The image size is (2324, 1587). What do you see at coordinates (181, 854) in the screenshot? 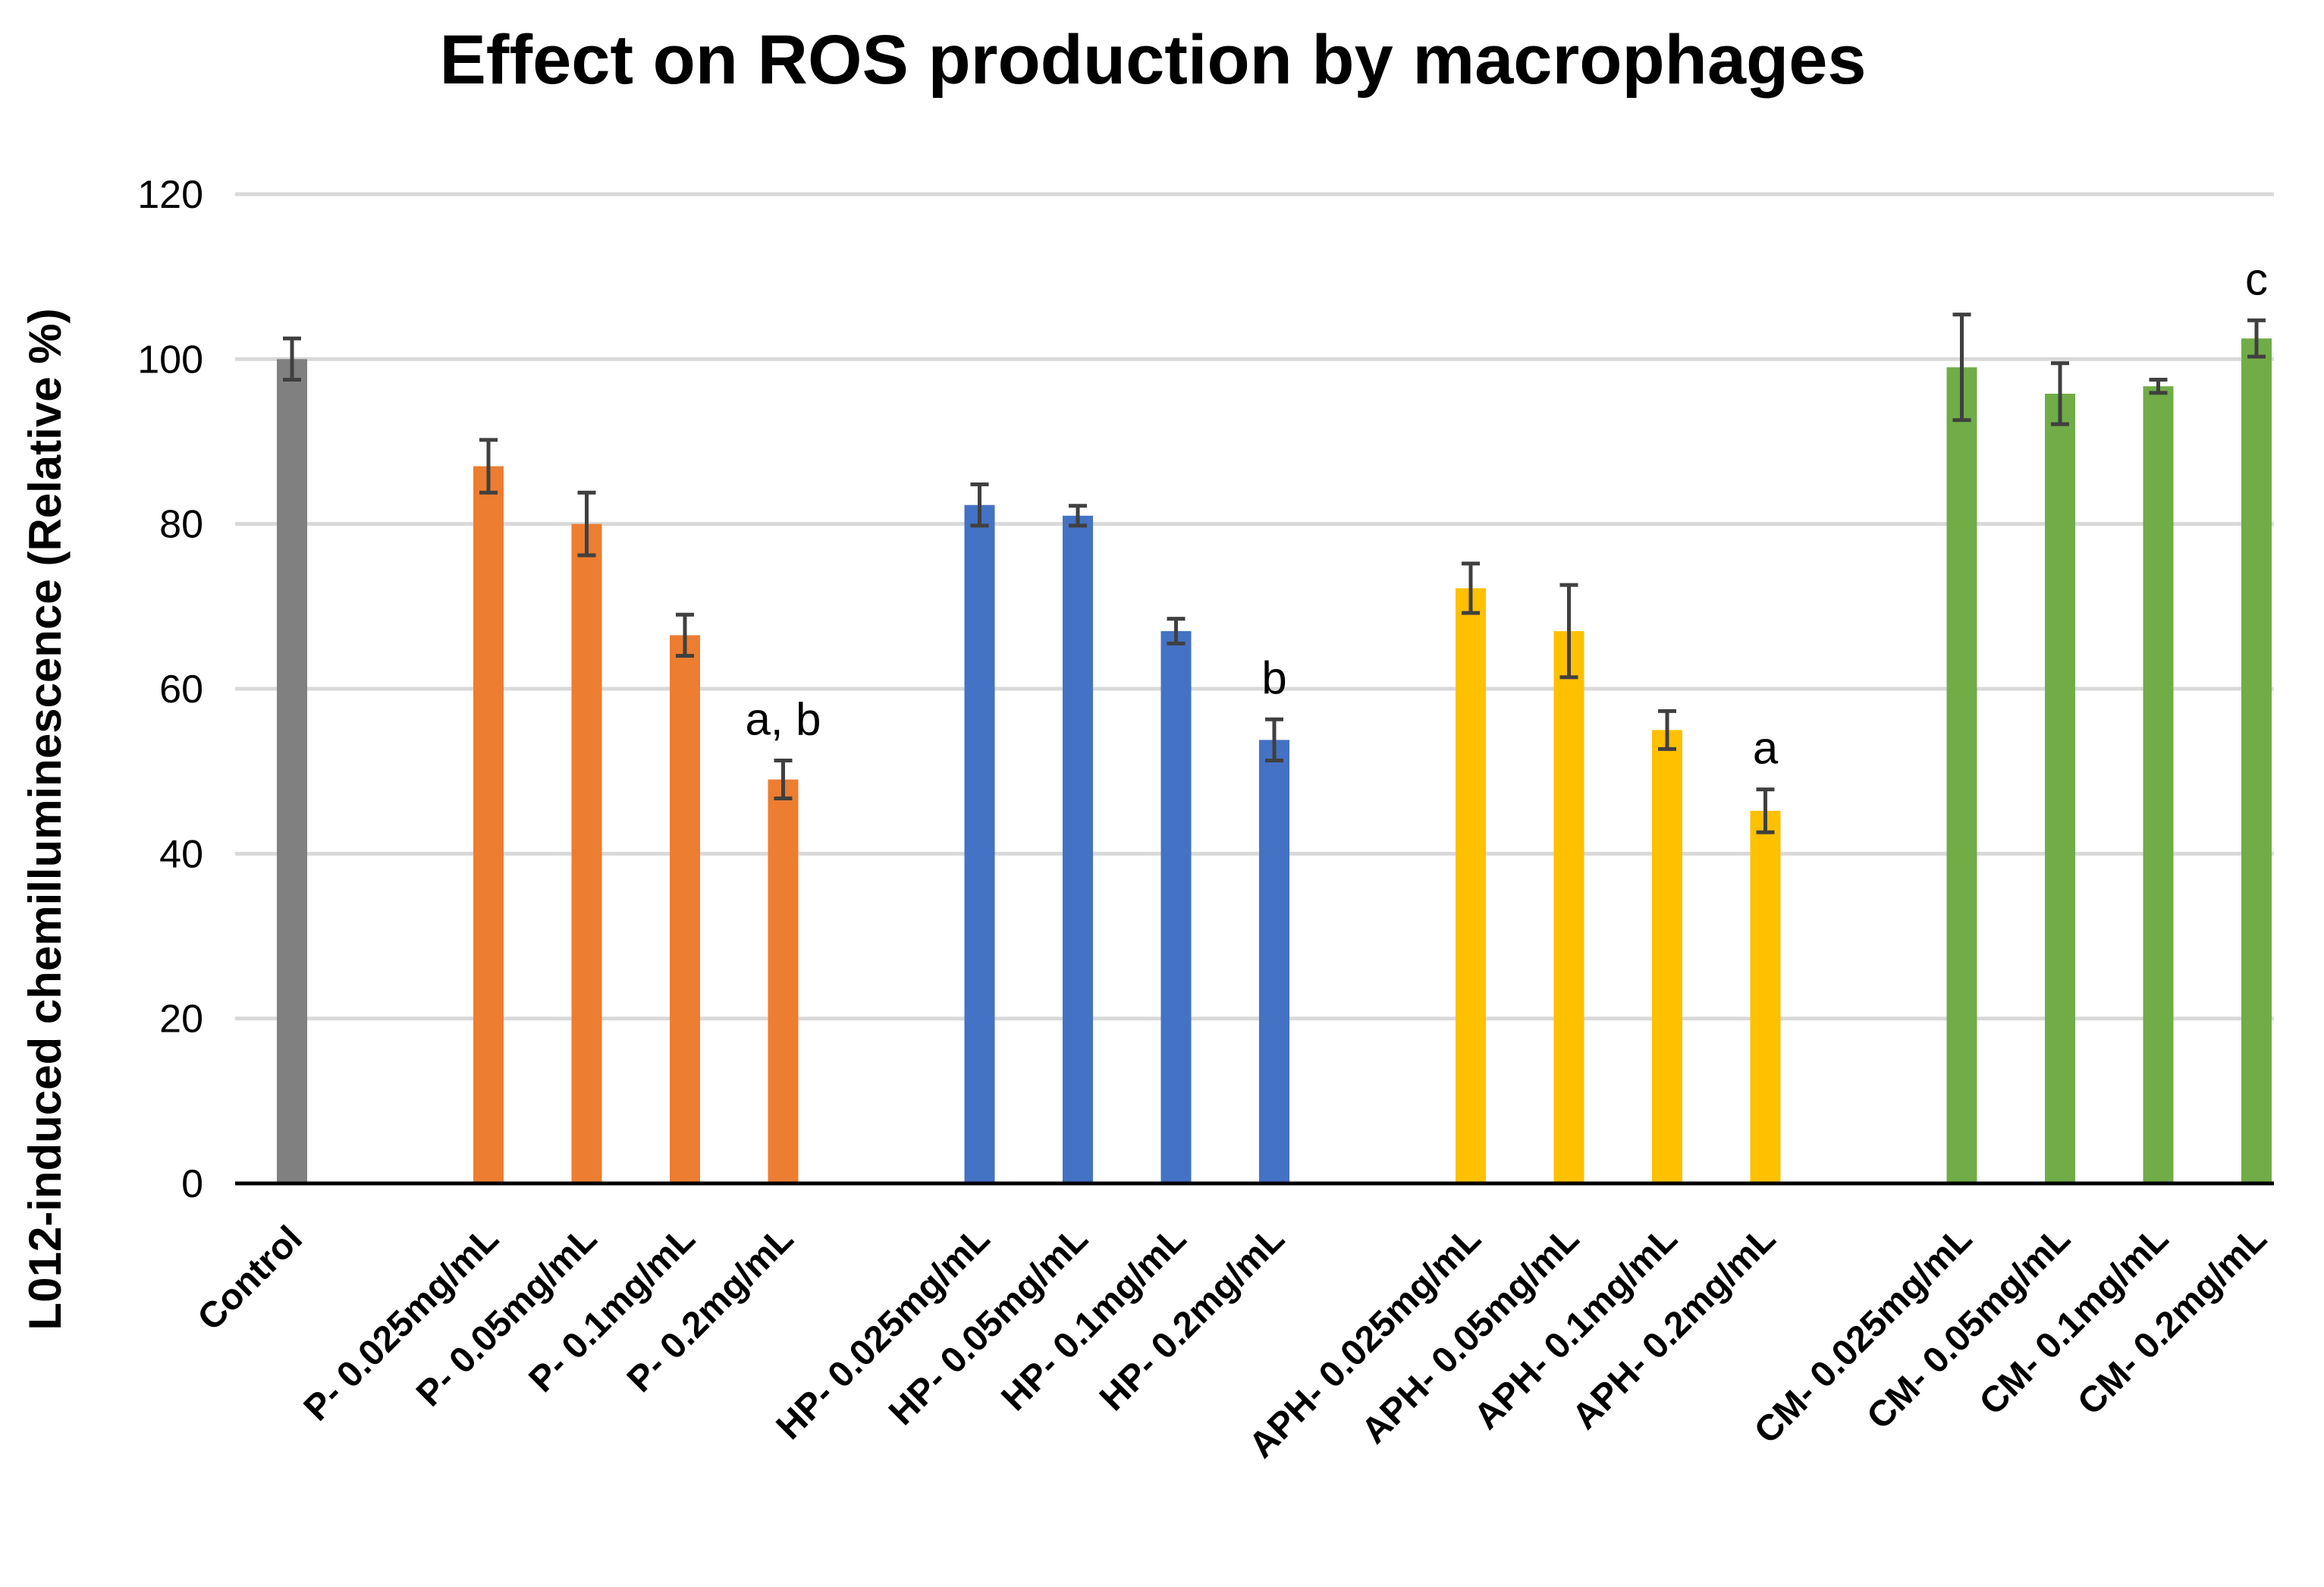
I see `y-tick-label: 40` at bounding box center [181, 854].